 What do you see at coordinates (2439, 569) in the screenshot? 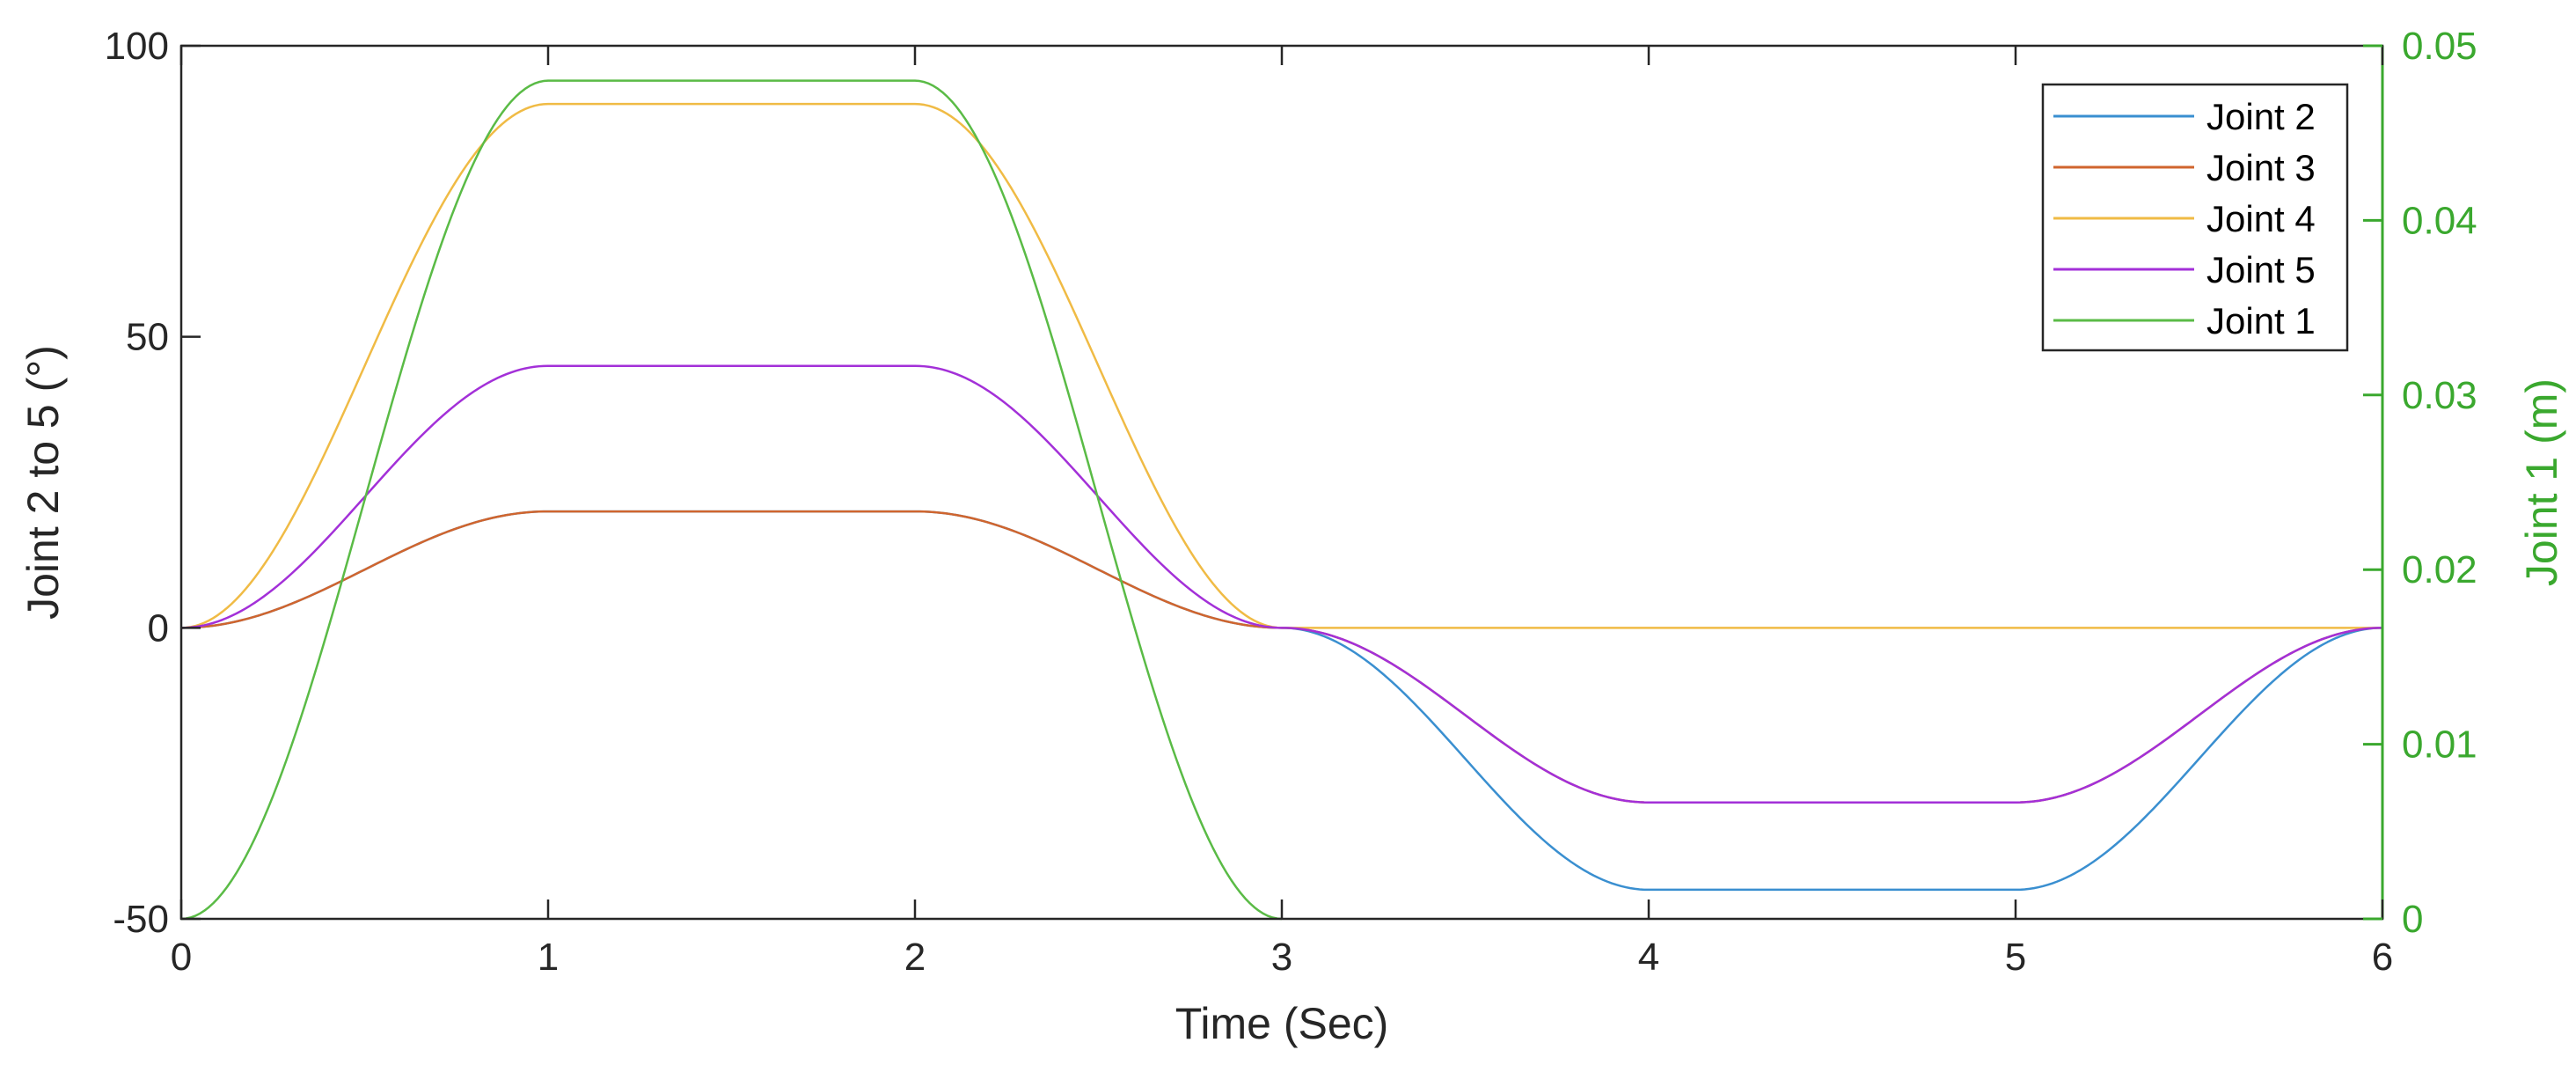
I see `right-y-tick-label: 0.02` at bounding box center [2439, 569].